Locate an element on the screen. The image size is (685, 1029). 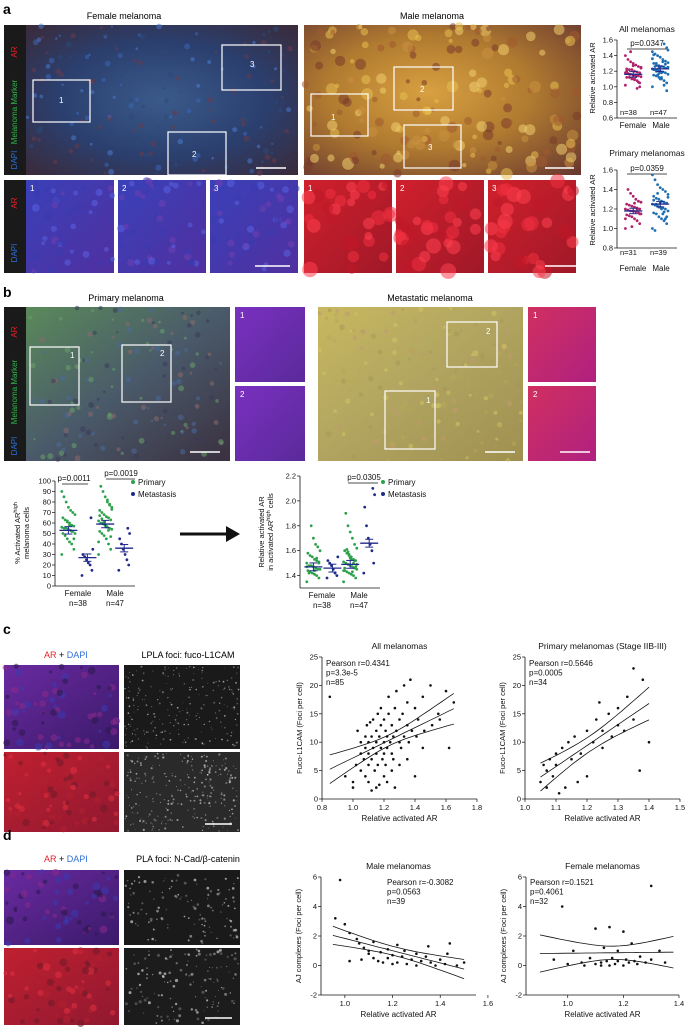
a-male-title: Male melanoma is located at coordinates (432, 16).